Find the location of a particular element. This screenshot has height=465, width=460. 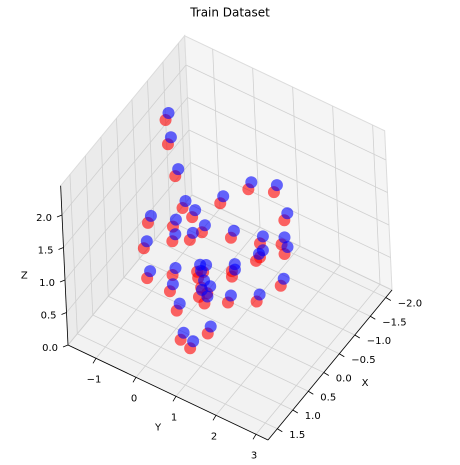

z-tick-label: 1.5 is located at coordinates (46, 251).